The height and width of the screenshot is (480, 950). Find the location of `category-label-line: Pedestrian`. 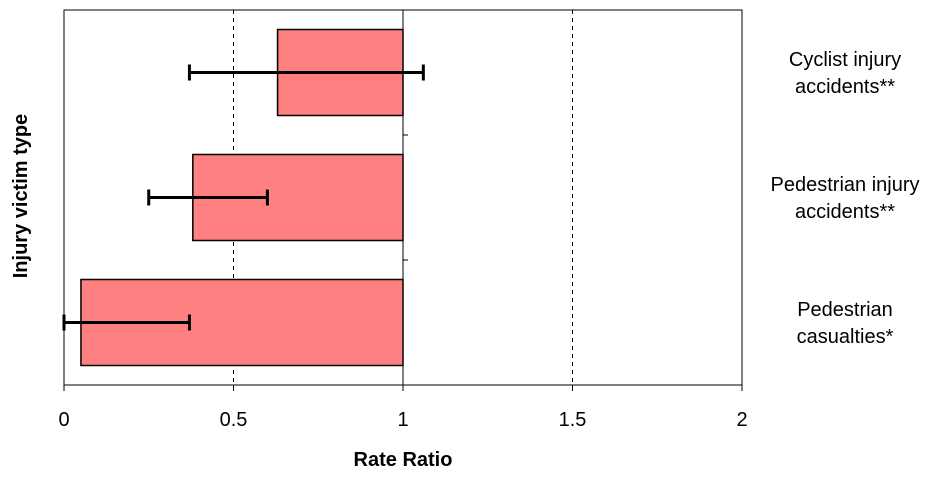

category-label-line: Pedestrian is located at coordinates (845, 310).